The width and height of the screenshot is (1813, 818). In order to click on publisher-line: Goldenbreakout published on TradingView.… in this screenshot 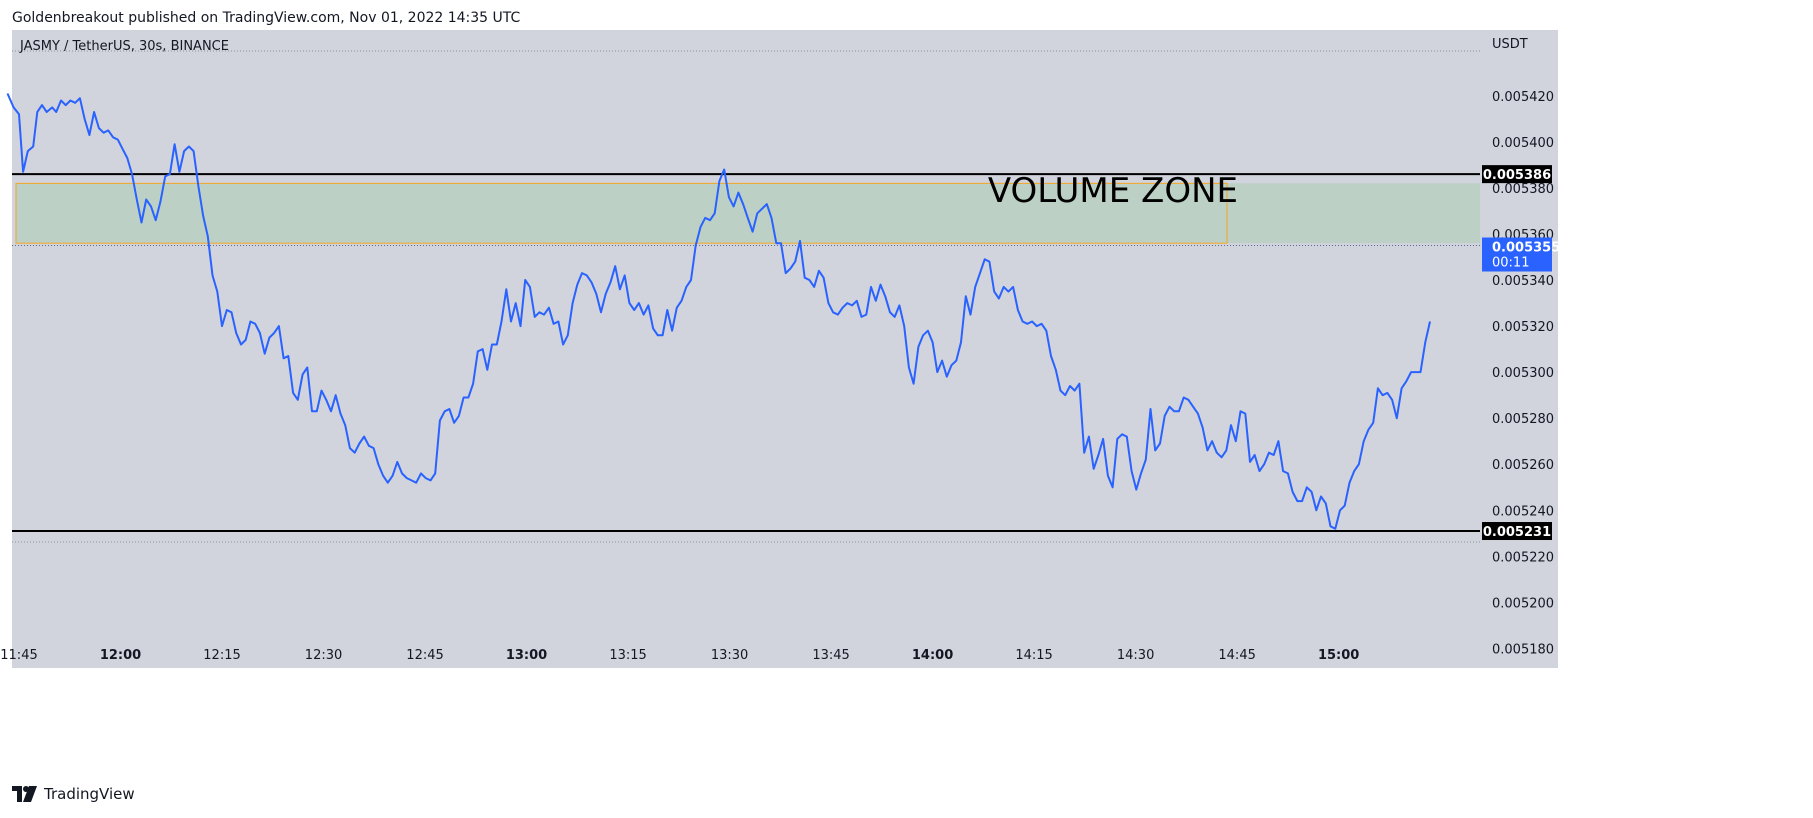, I will do `click(266, 18)`.